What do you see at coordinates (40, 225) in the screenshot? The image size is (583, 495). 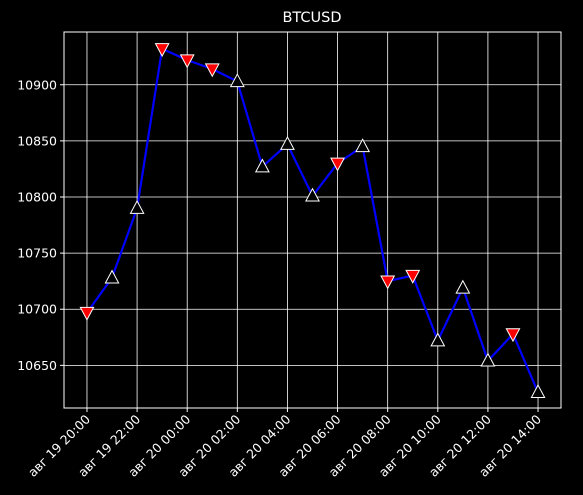 I see `y-axis: 10650 10700 10750 10800 10850 10900` at bounding box center [40, 225].